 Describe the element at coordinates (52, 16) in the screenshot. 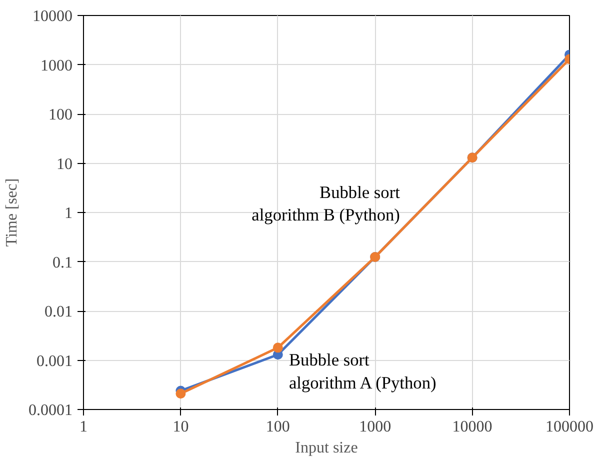

I see `y-tick-label: 10000` at that location.